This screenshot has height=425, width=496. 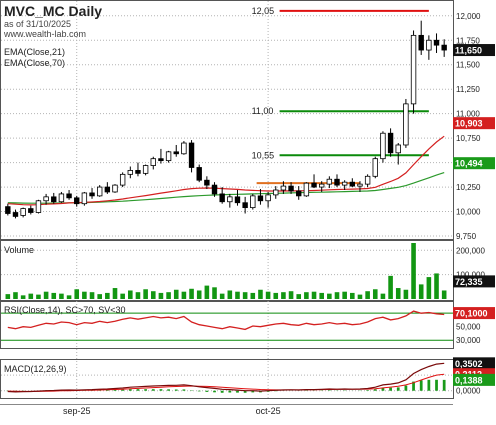 What do you see at coordinates (470, 275) in the screenshot?
I see `volume-tick-label: 100,000` at bounding box center [470, 275].